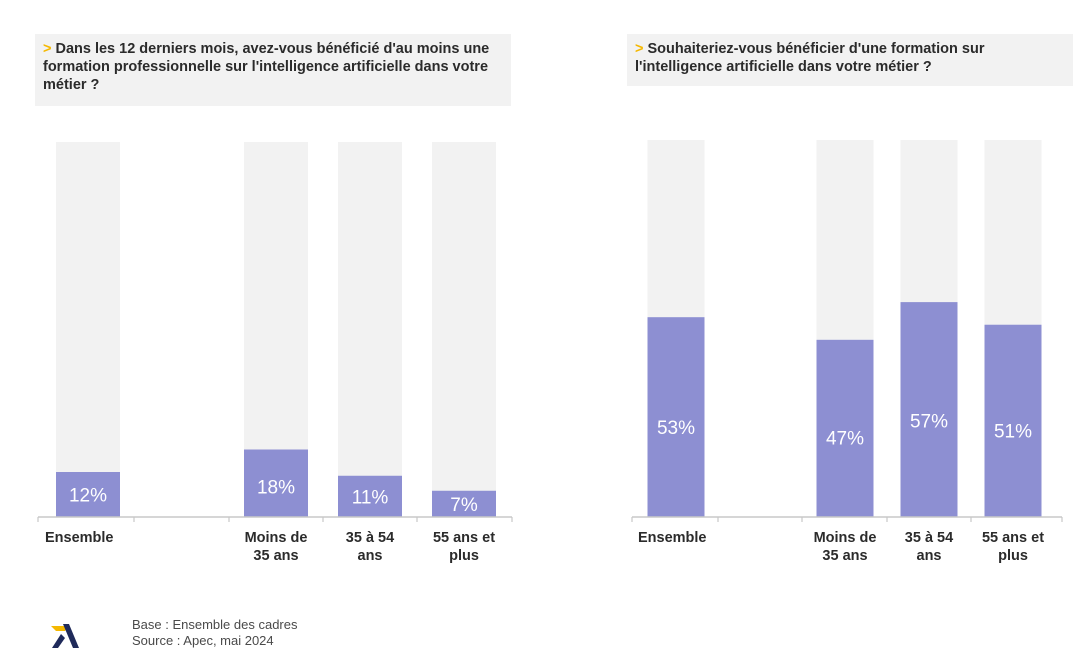 This screenshot has height=657, width=1077. I want to click on bar-value-label: 51%, so click(1013, 431).